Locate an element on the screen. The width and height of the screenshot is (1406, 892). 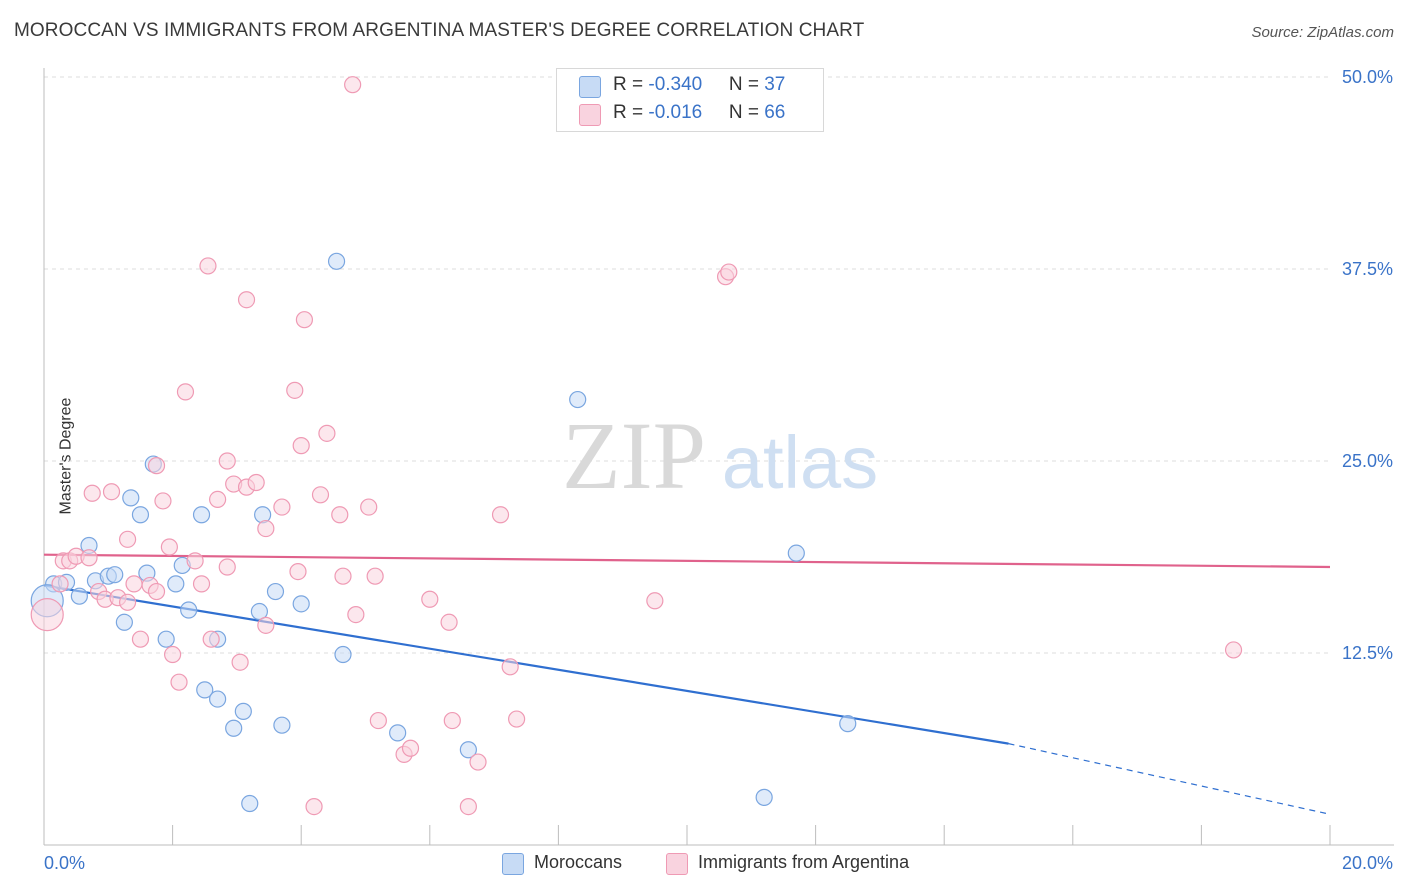
legend-r-argentina: -0.016 is located at coordinates (675, 112).